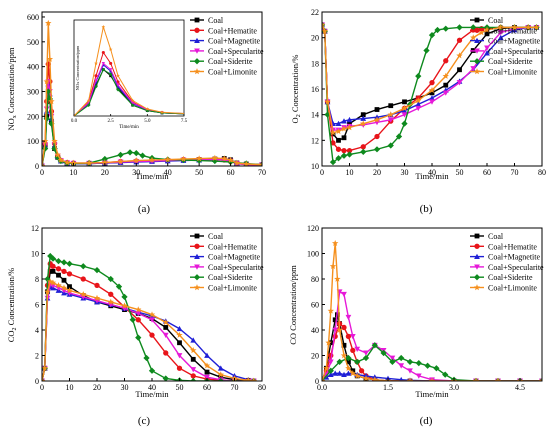 The height and width of the screenshot is (436, 550). What do you see at coordinates (11, 81) in the screenshot?
I see `y-axis-label-rest: Concentration/ppm` at bounding box center [11, 81].